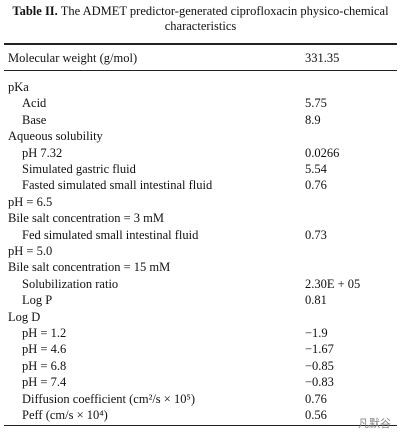 The height and width of the screenshot is (435, 401). Describe the element at coordinates (44, 365) in the screenshot. I see `row-label: pH = 6.8` at that location.